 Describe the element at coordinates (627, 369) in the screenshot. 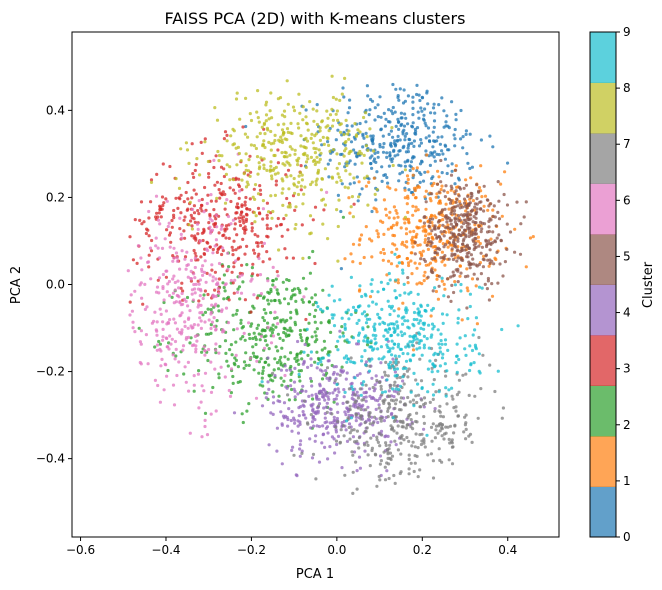

I see `colorbar-tick-label: 3` at that location.